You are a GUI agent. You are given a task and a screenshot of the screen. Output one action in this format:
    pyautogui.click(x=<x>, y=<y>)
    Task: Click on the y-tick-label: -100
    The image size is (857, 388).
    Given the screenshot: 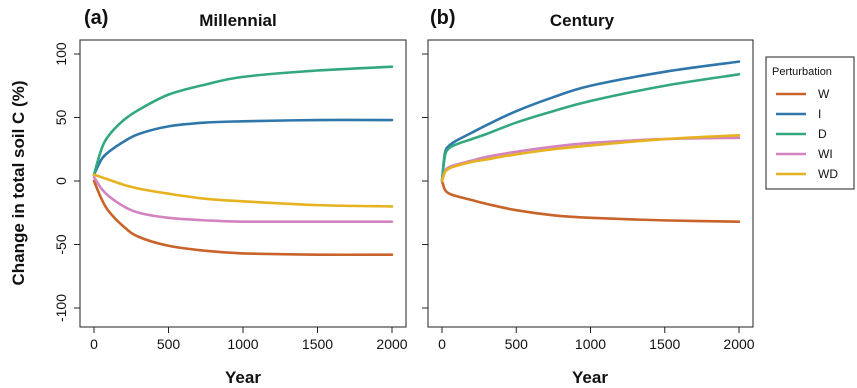 What is the action you would take?
    pyautogui.click(x=61, y=308)
    